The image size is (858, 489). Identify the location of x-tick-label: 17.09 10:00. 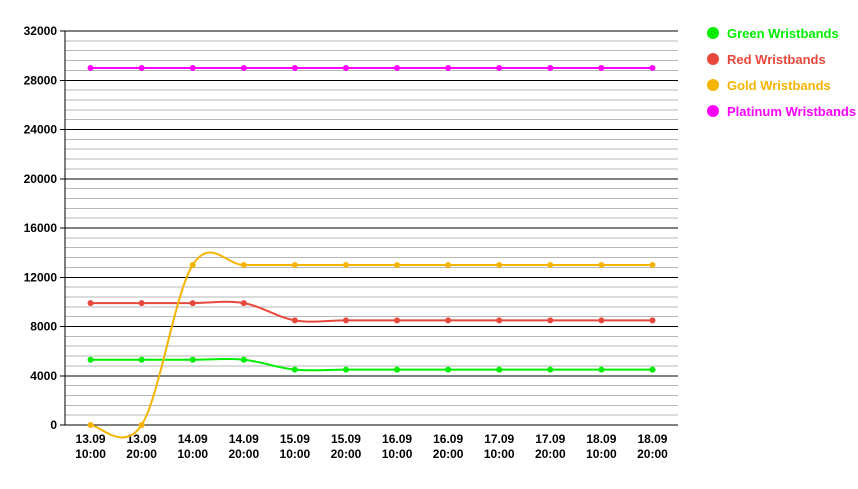
(499, 446).